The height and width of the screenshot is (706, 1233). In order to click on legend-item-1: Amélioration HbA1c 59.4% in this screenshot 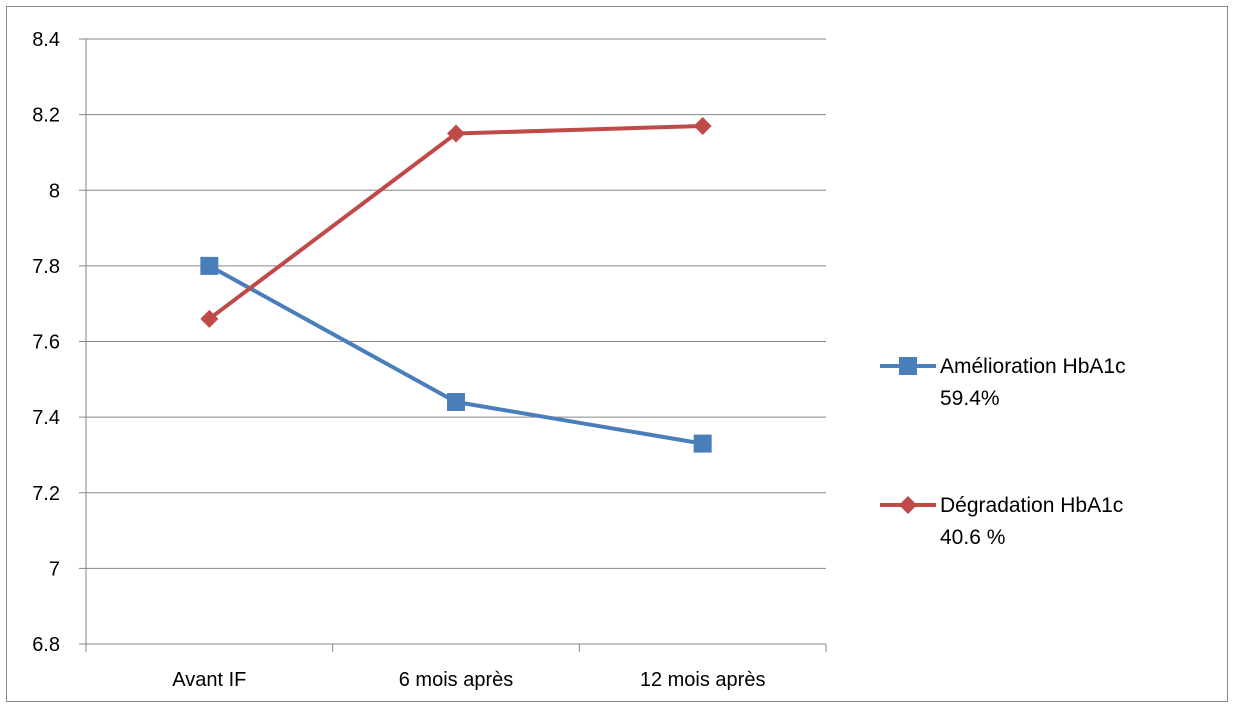, I will do `click(1003, 382)`.